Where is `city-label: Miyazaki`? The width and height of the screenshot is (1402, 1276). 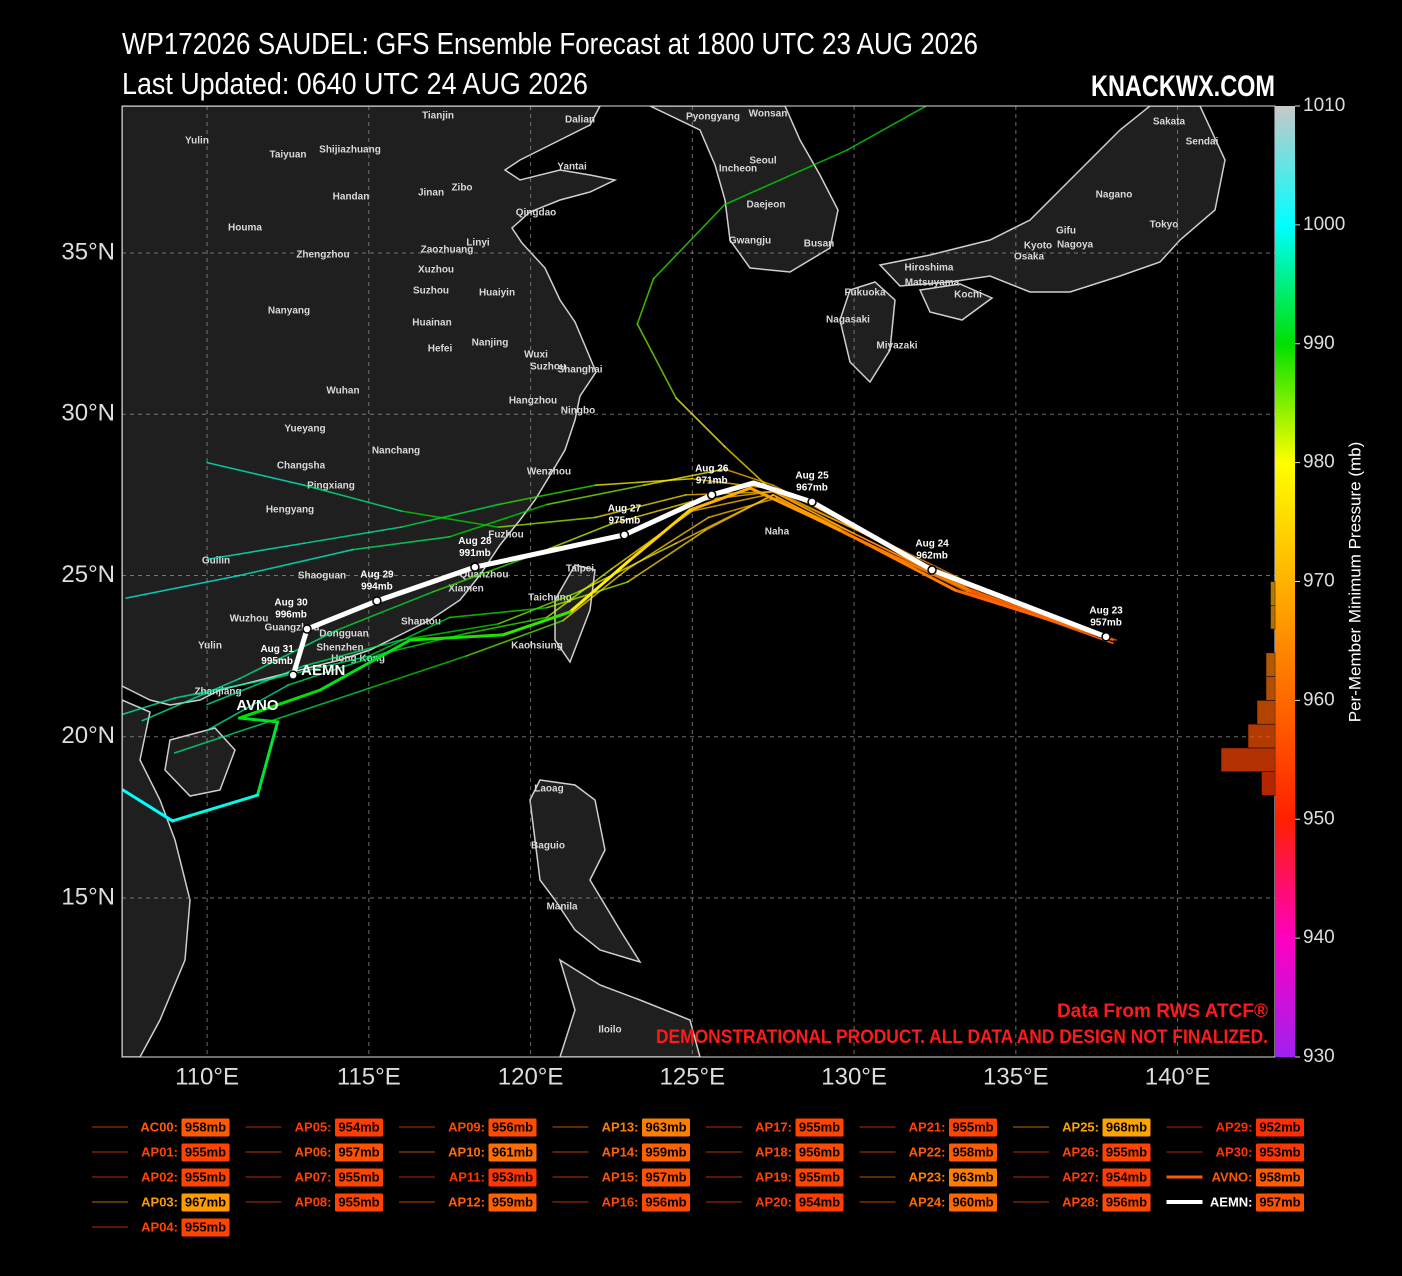
city-label: Miyazaki is located at coordinates (896, 346).